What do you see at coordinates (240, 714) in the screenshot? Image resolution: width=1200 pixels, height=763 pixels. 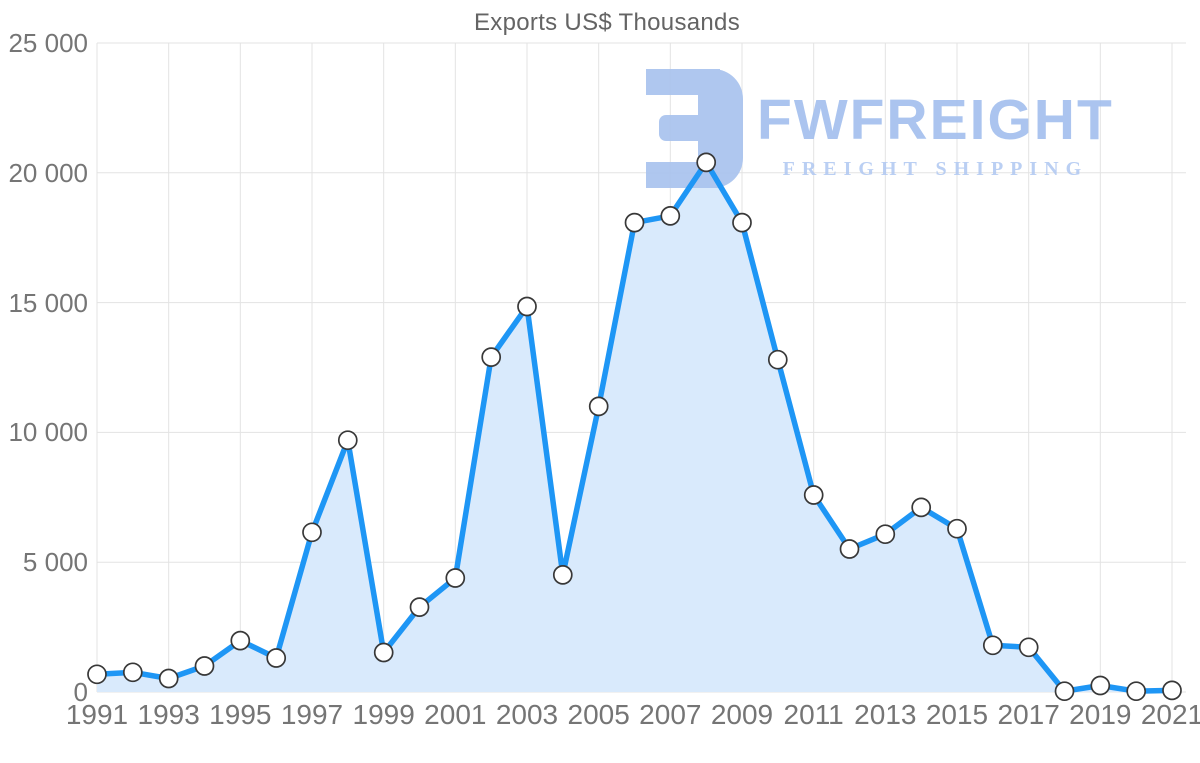 I see `x-tick-label-1995: 1995` at bounding box center [240, 714].